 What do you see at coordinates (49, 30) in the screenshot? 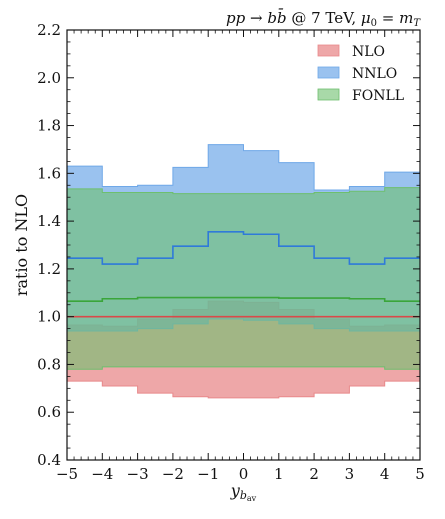
I see `y-tick-label: 2.2` at bounding box center [49, 30].